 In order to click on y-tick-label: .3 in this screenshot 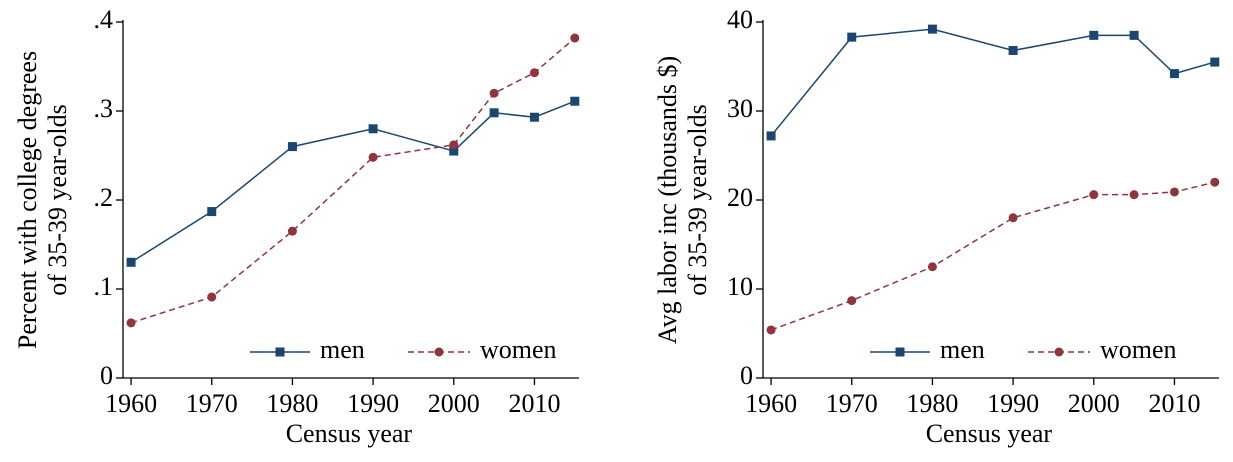, I will do `click(104, 108)`.